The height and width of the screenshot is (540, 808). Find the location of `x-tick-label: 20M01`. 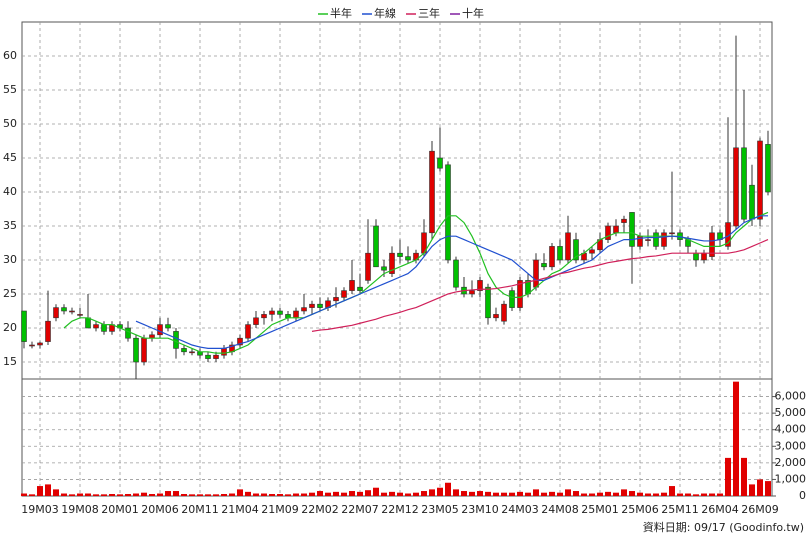

x-tick-label: 20M01 is located at coordinates (120, 509).